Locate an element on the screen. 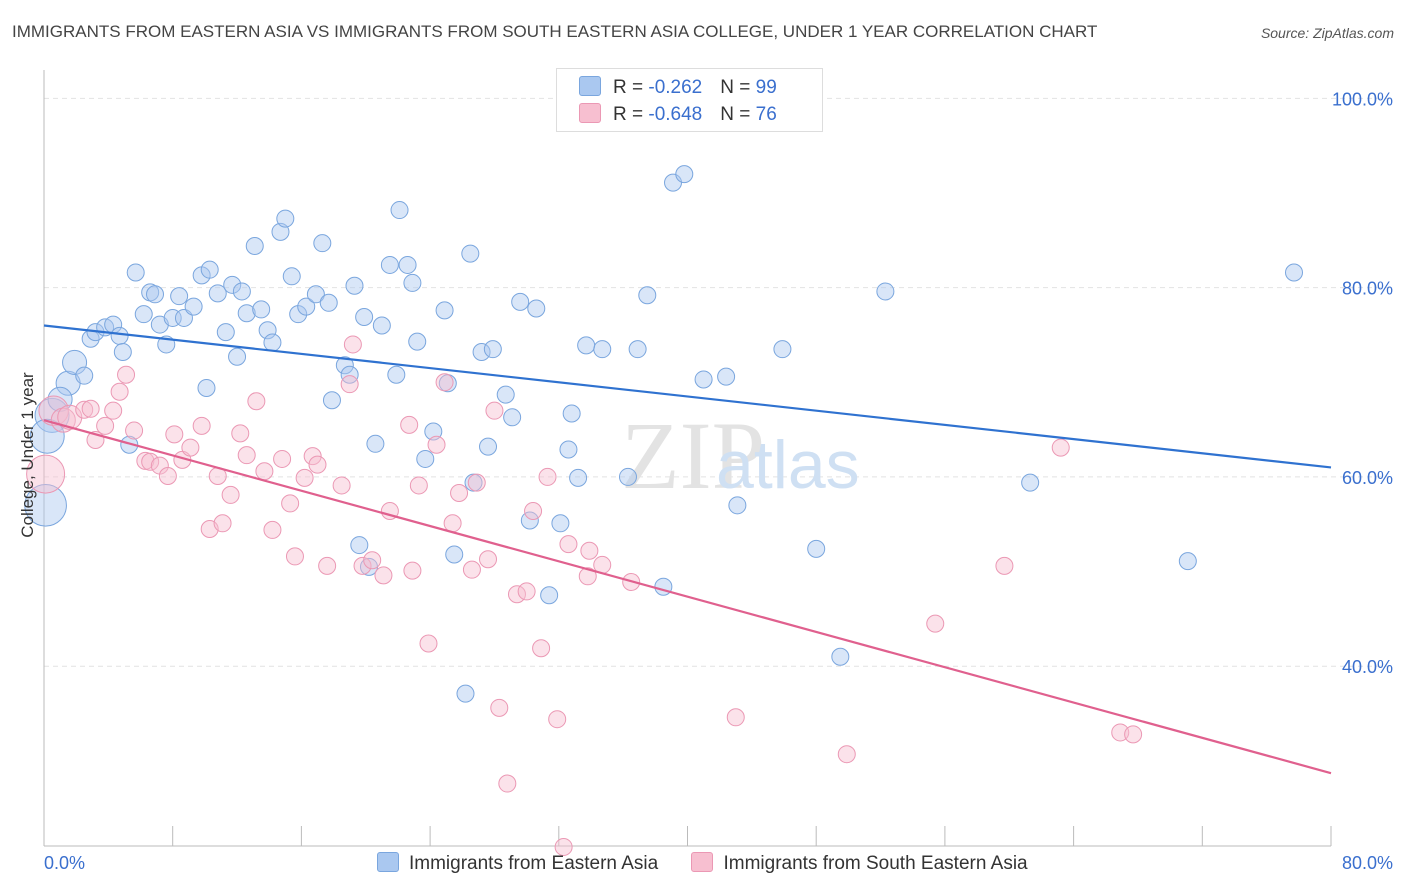 This screenshot has width=1406, height=892. series-swatch-blue is located at coordinates (388, 862).